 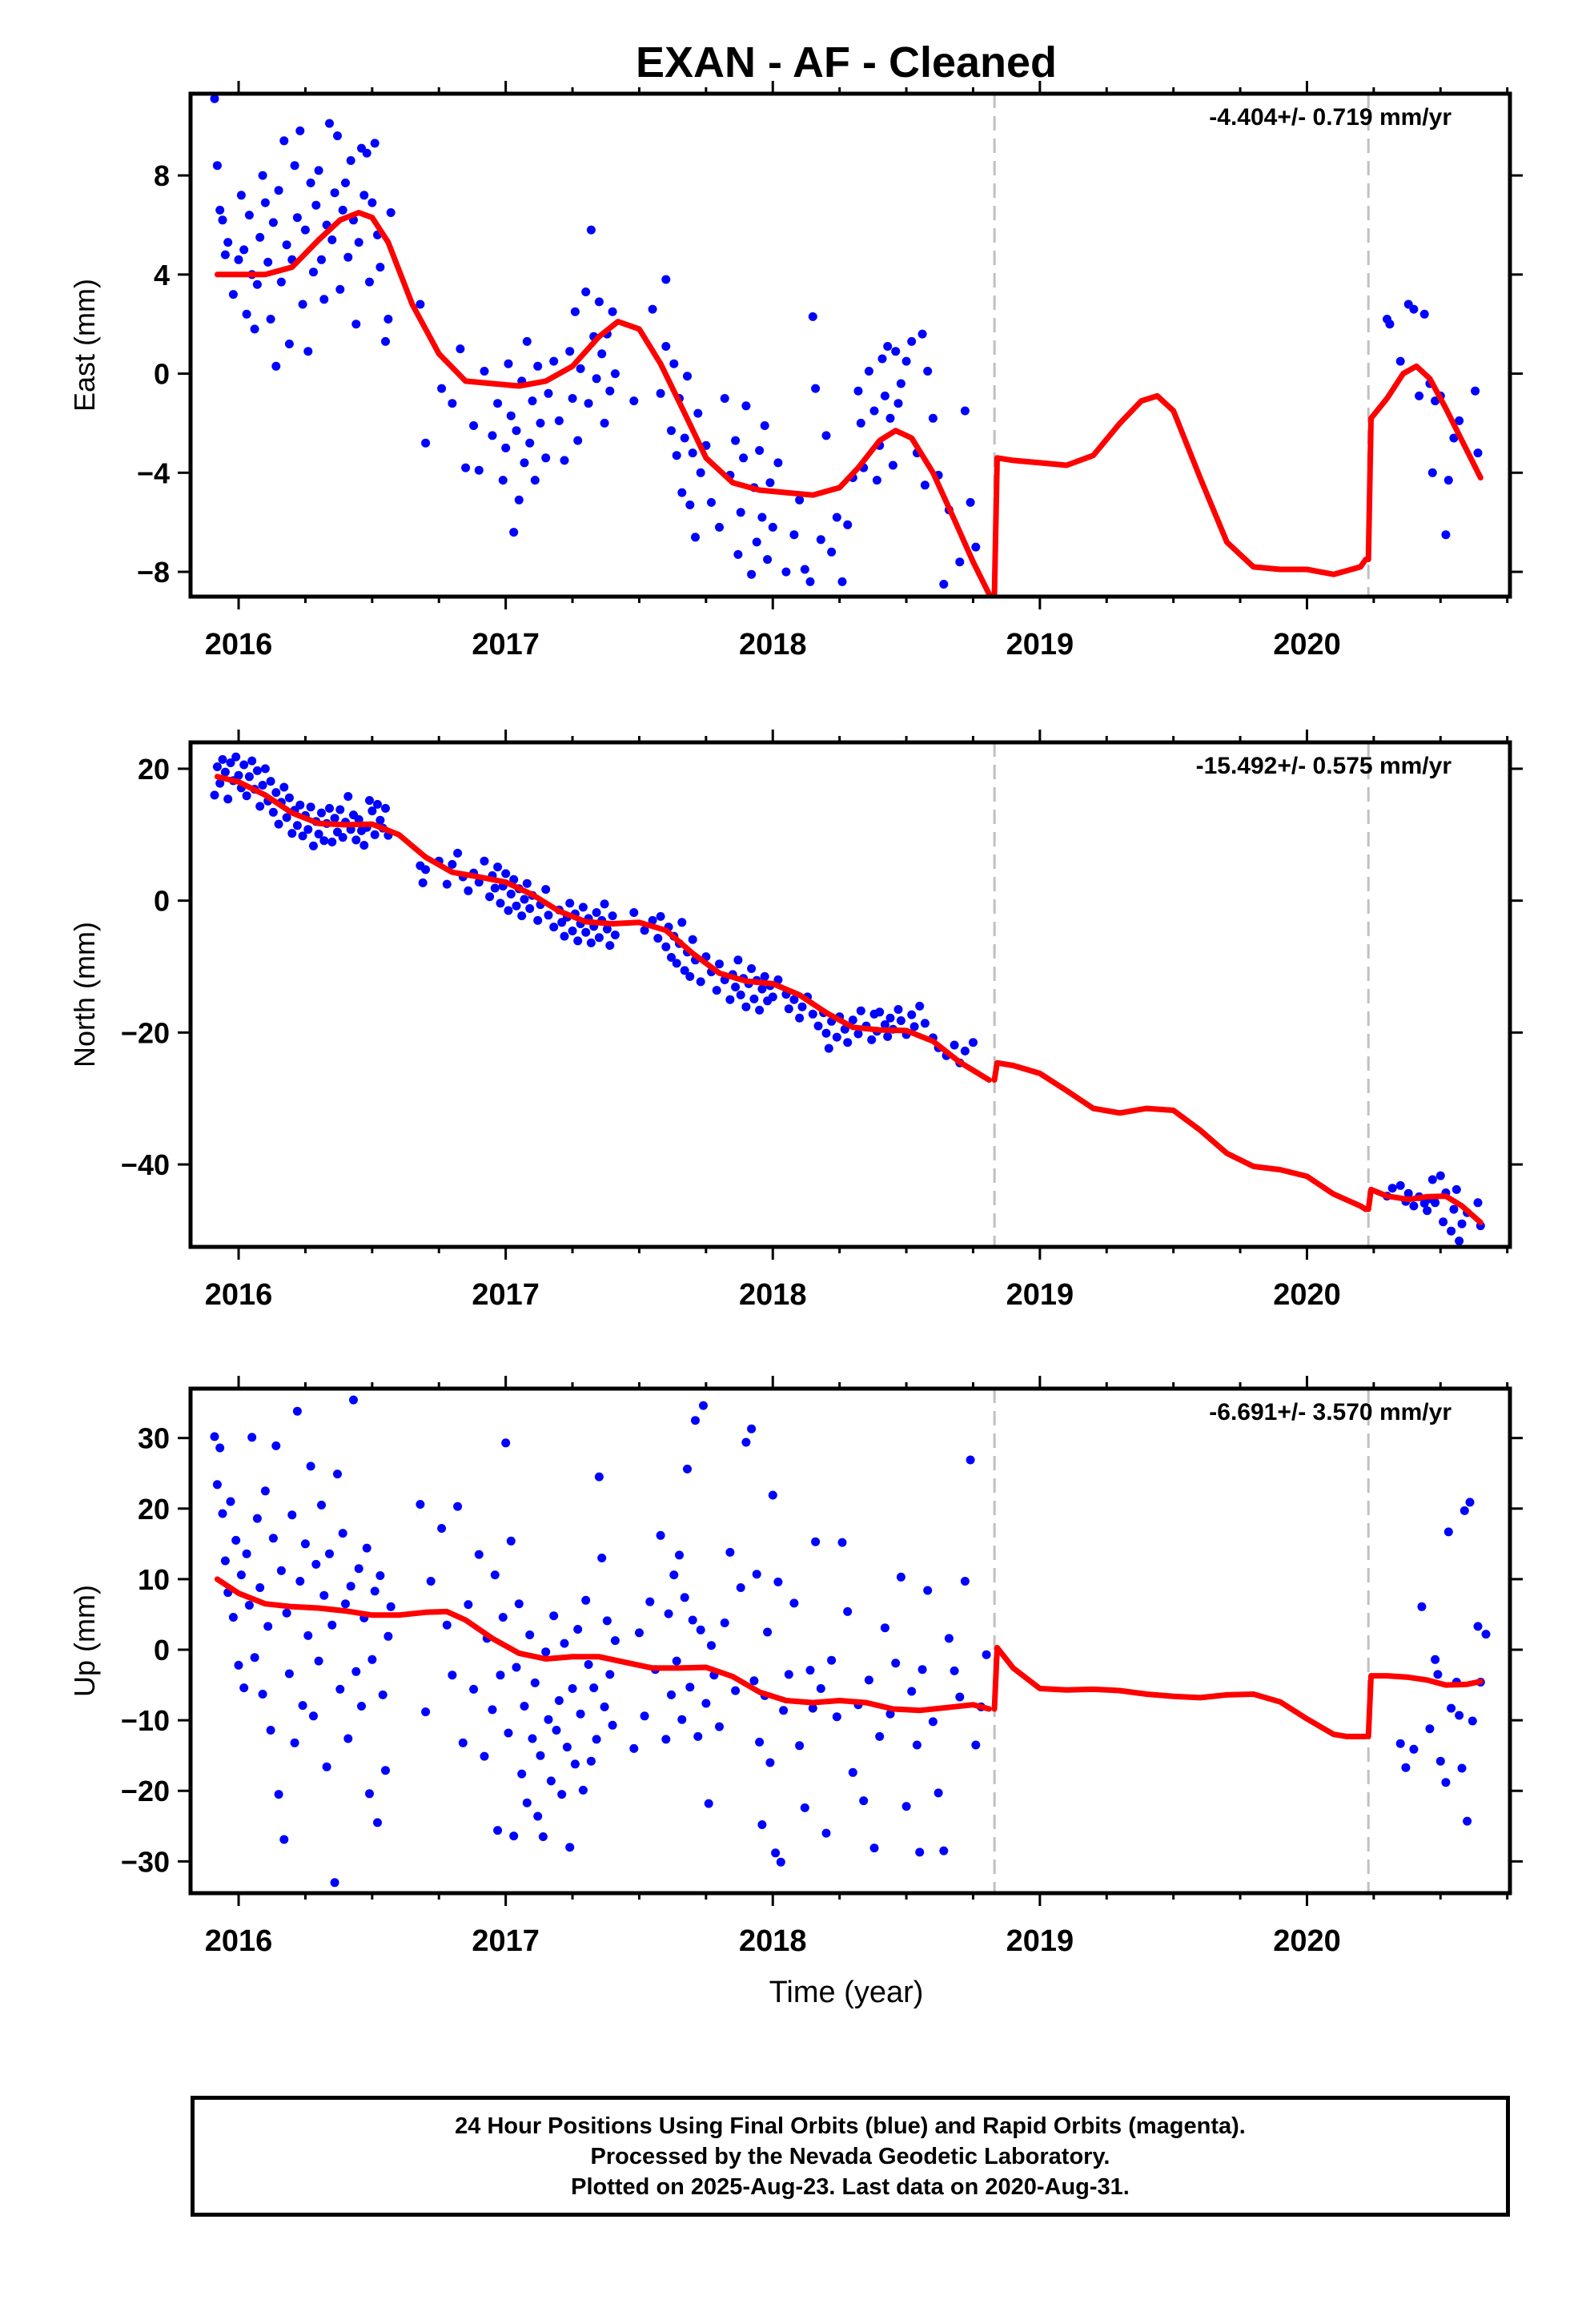 What do you see at coordinates (1424, 1706) in the screenshot?
I see `fit-segment` at bounding box center [1424, 1706].